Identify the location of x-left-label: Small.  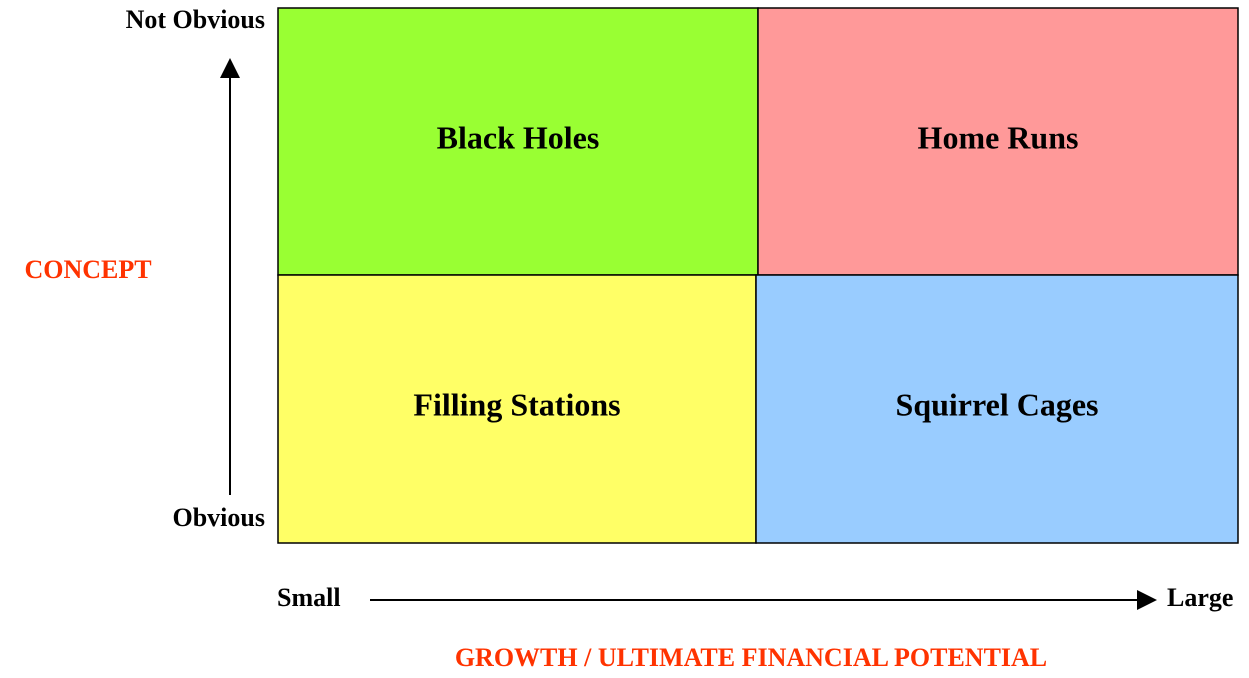
(309, 597).